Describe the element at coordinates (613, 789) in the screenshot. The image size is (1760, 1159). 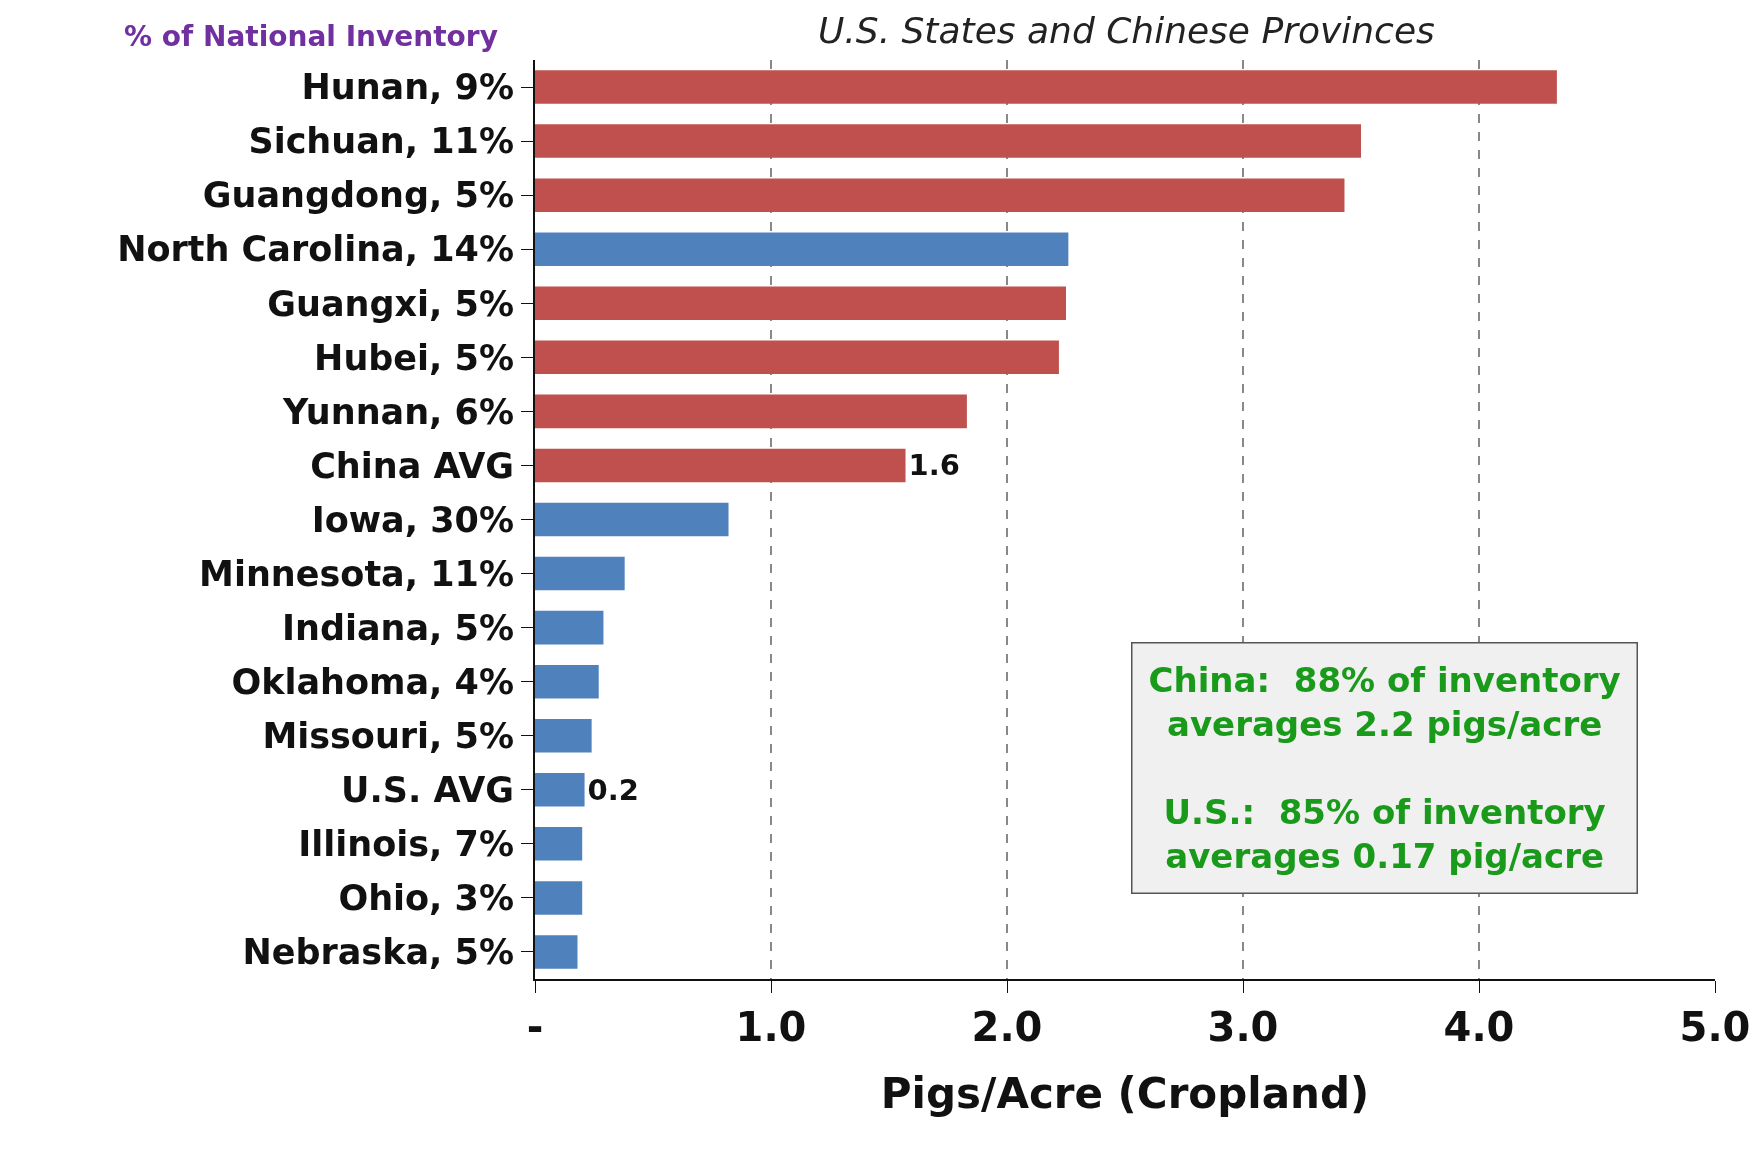
I see `data-label: 0.2` at that location.